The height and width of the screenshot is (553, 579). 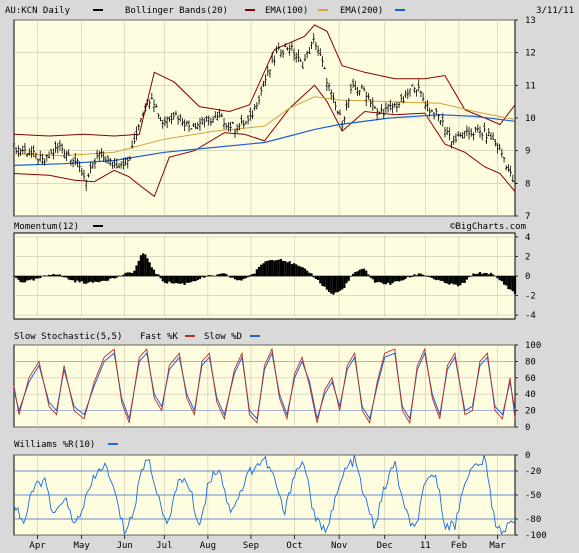 What do you see at coordinates (190, 336) in the screenshot?
I see `stochastic-legend-swatch-fastk` at bounding box center [190, 336].